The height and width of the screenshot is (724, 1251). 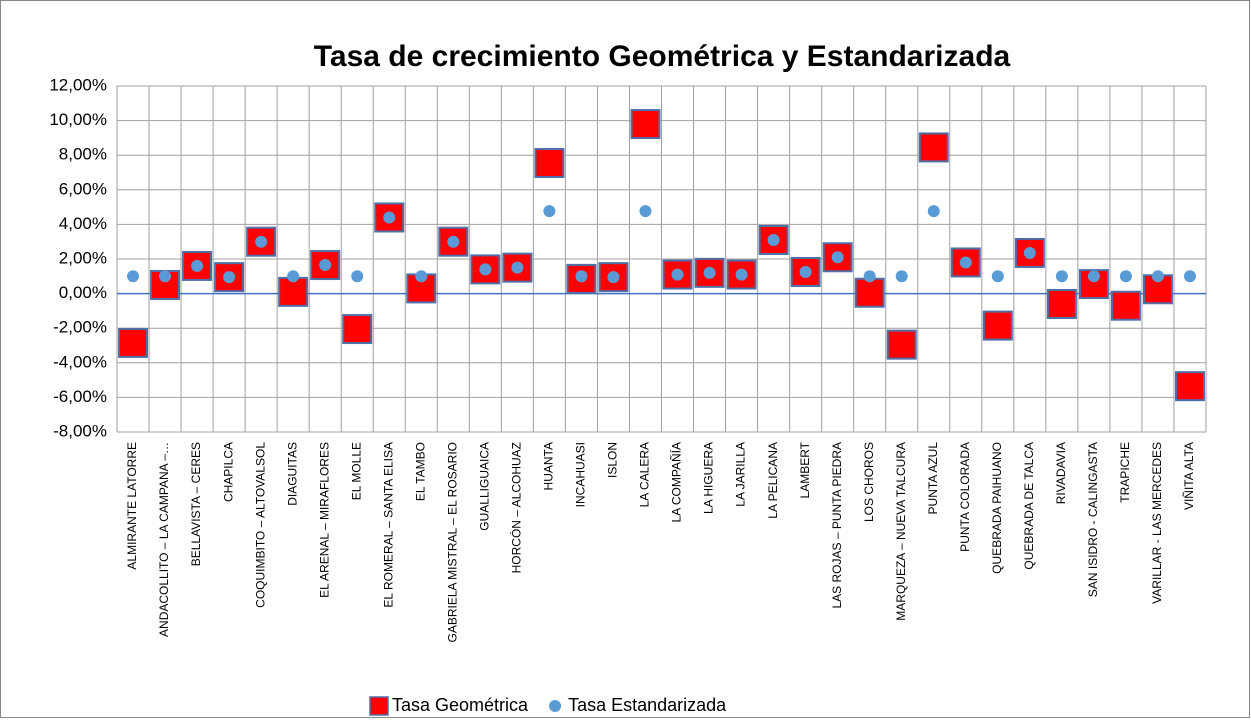 What do you see at coordinates (485, 486) in the screenshot?
I see `x-tick-label: GUALLIGUAICA` at bounding box center [485, 486].